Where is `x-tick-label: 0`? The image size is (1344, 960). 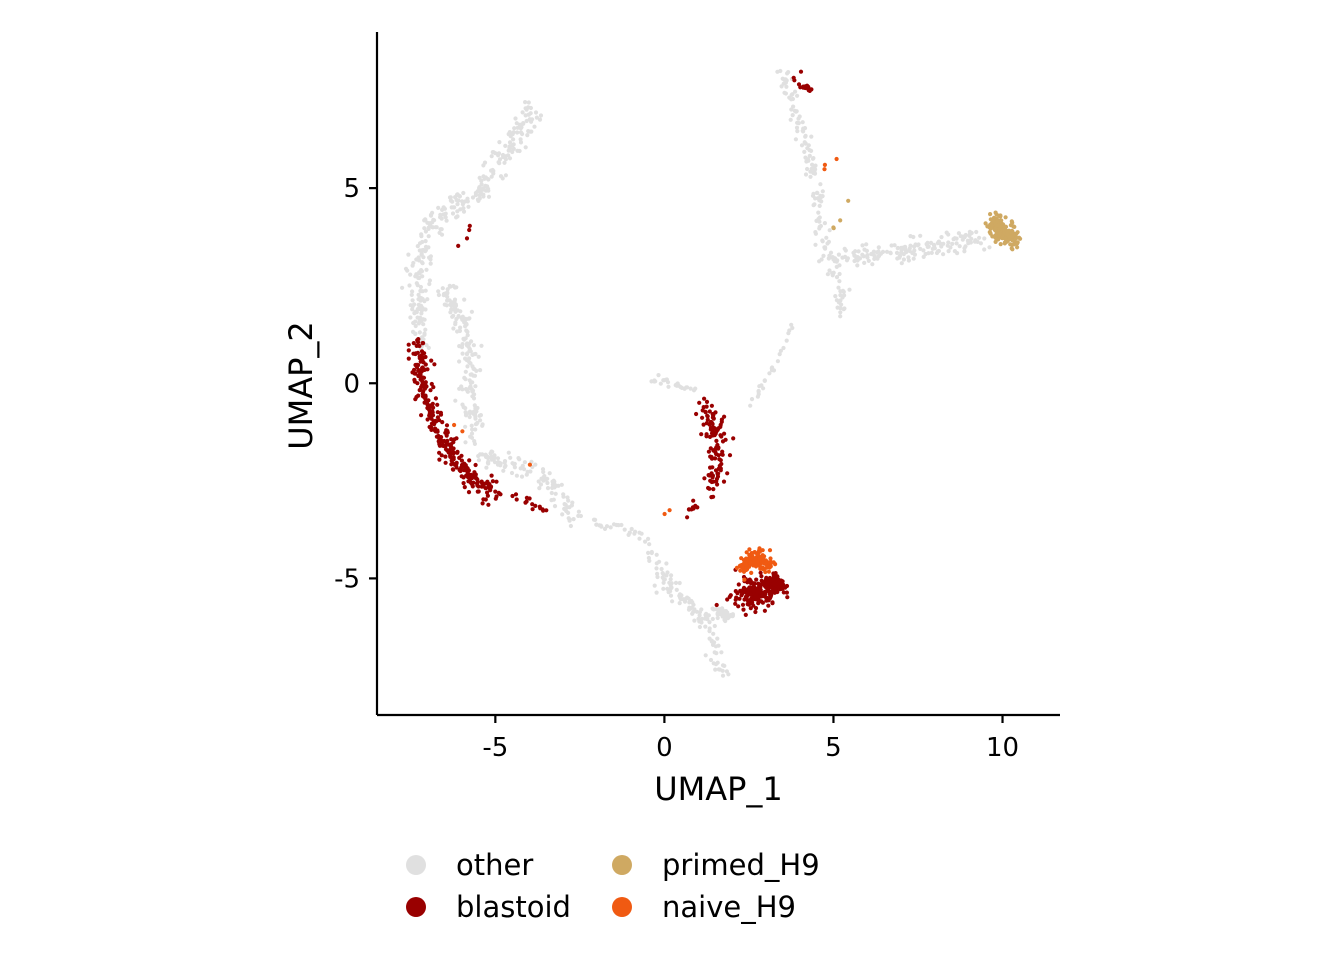 x-tick-label: 0 is located at coordinates (664, 748).